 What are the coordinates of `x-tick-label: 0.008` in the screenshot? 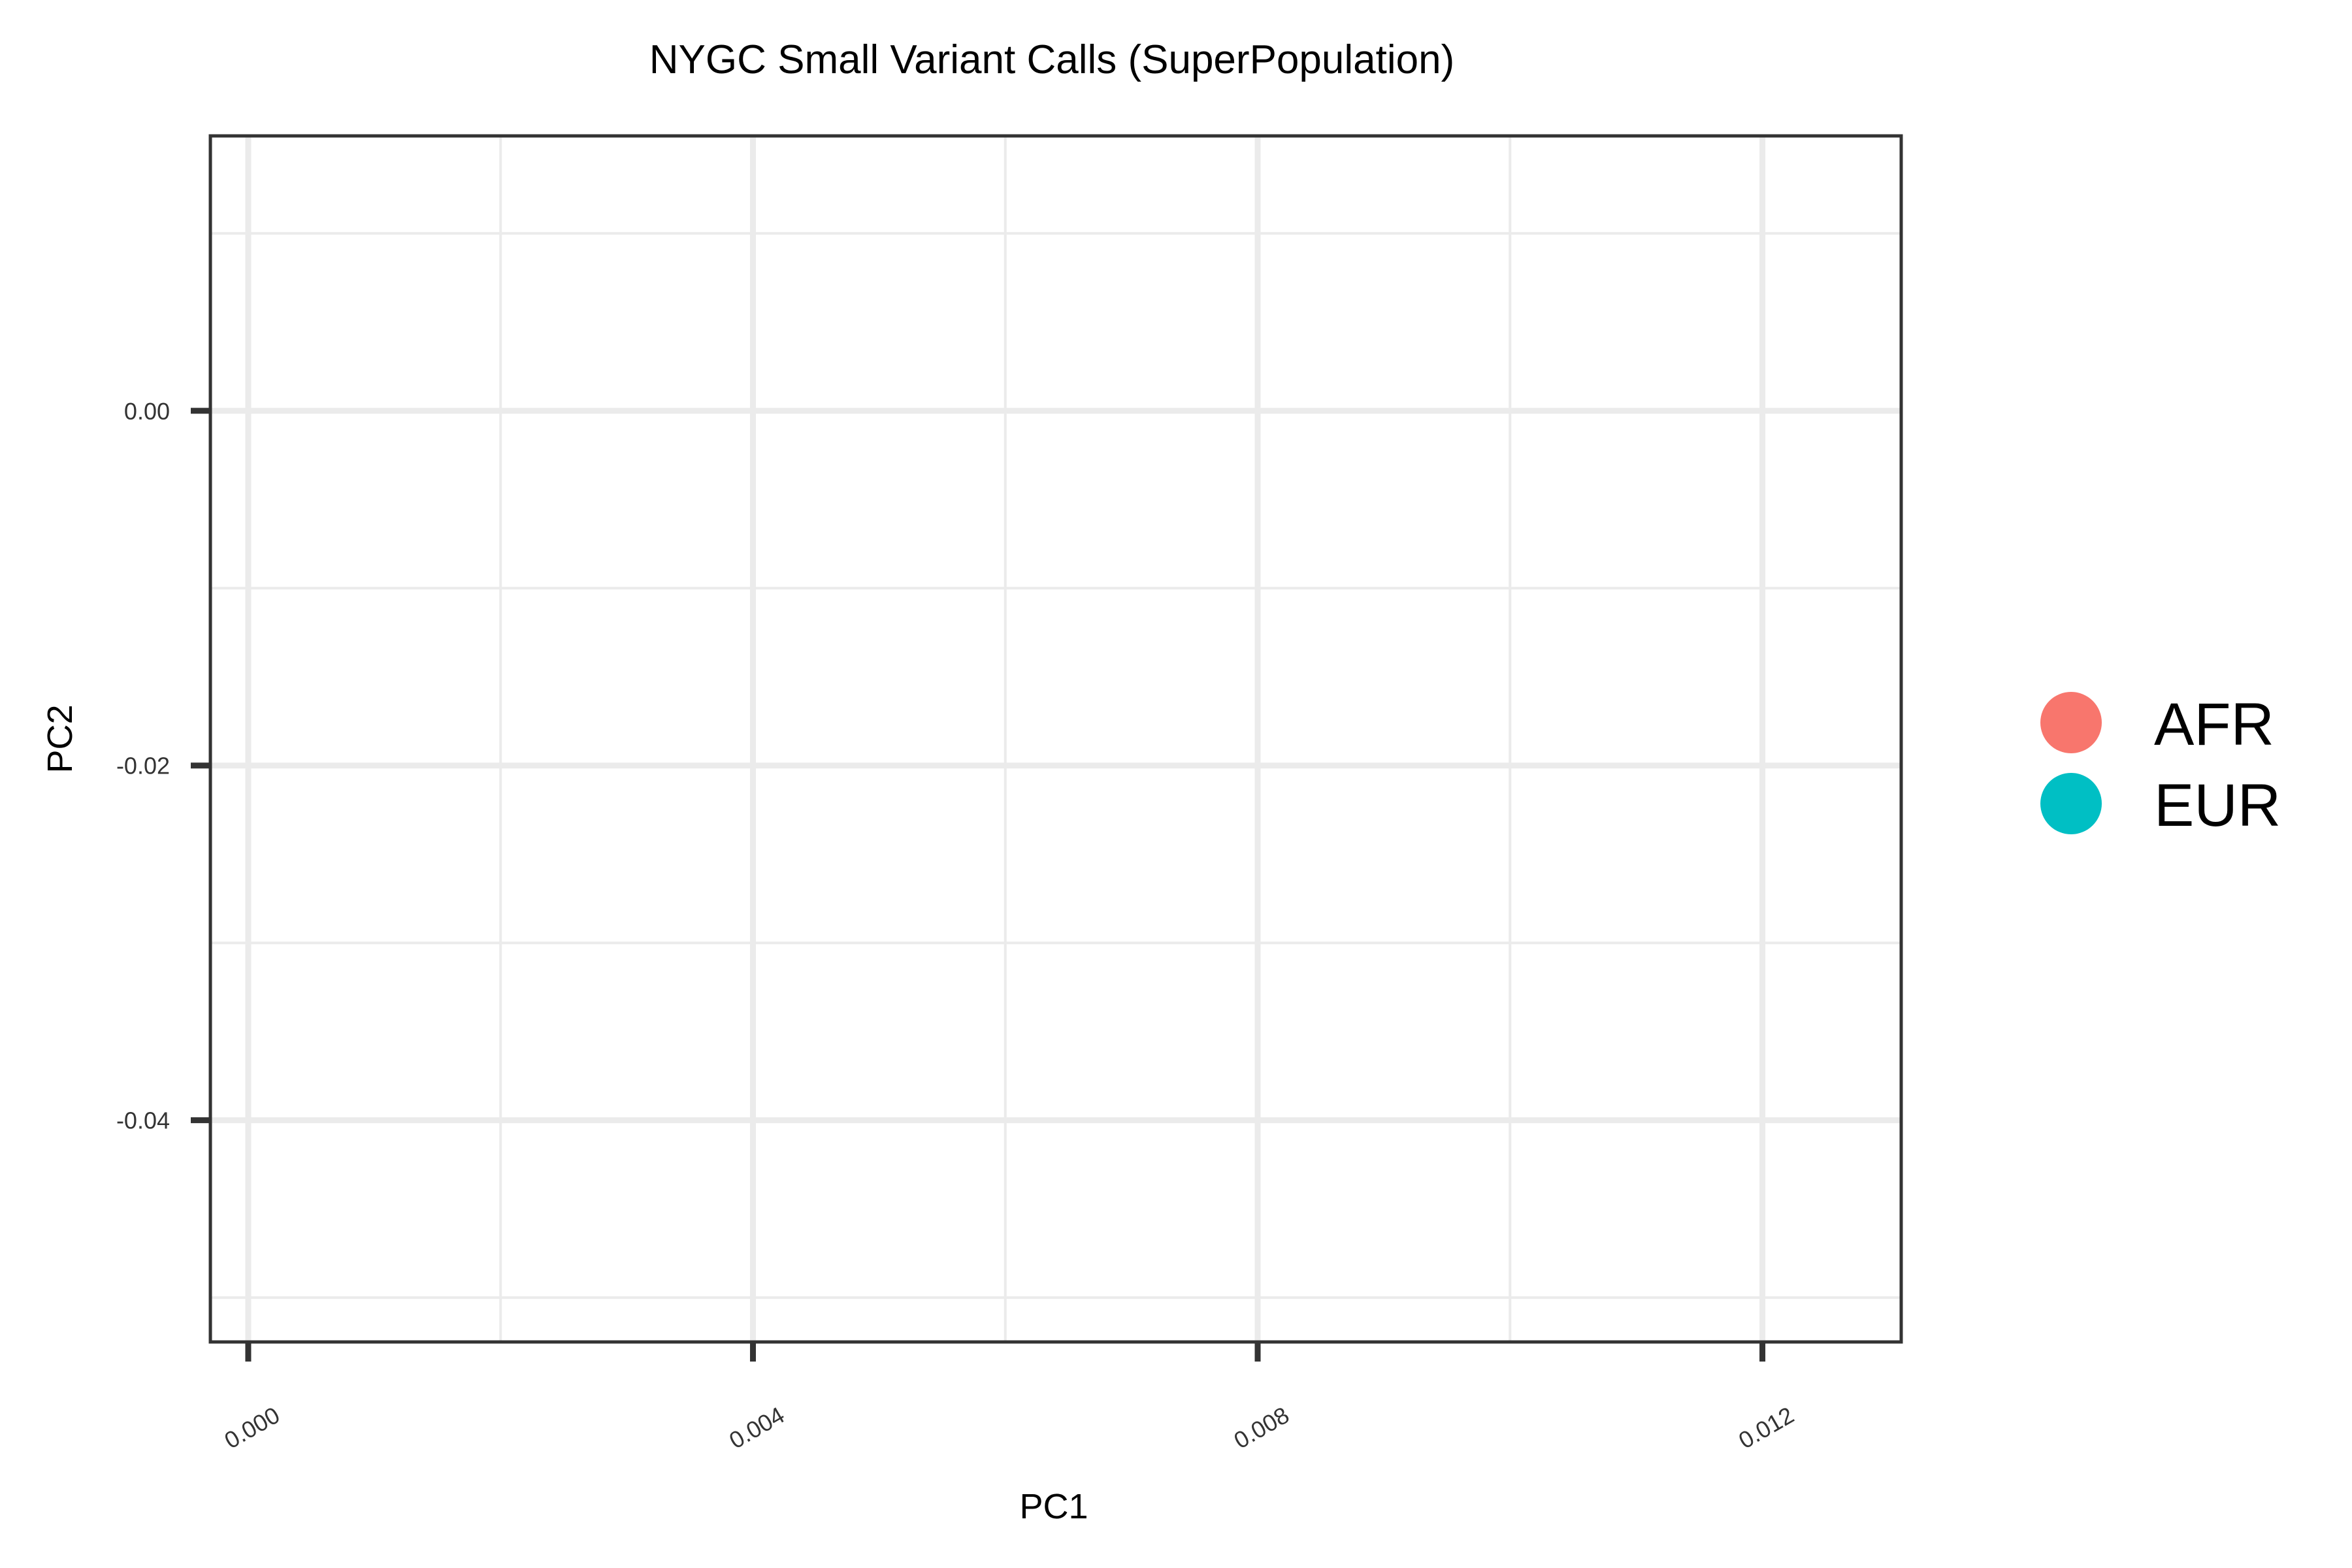 It's located at (1262, 1427).